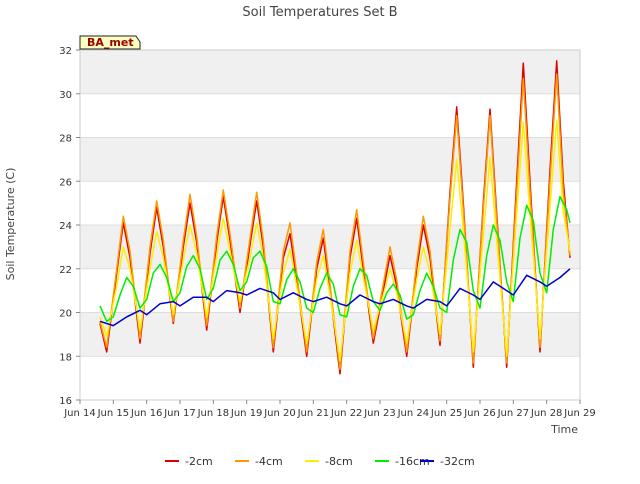  What do you see at coordinates (10, 224) in the screenshot?
I see `y-axis-label: Soil Temperature (C)` at bounding box center [10, 224].